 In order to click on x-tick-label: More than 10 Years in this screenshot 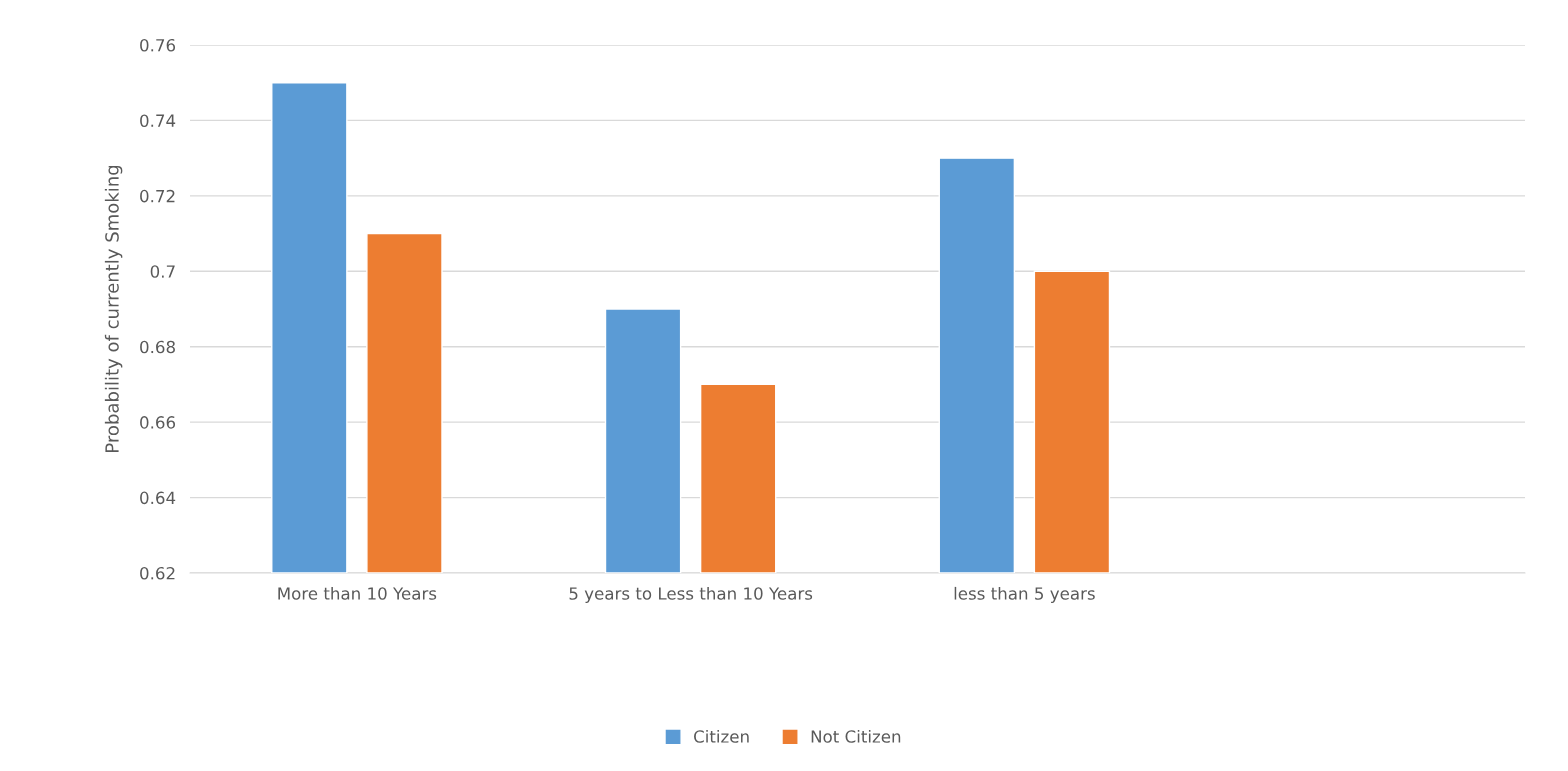, I will do `click(357, 593)`.